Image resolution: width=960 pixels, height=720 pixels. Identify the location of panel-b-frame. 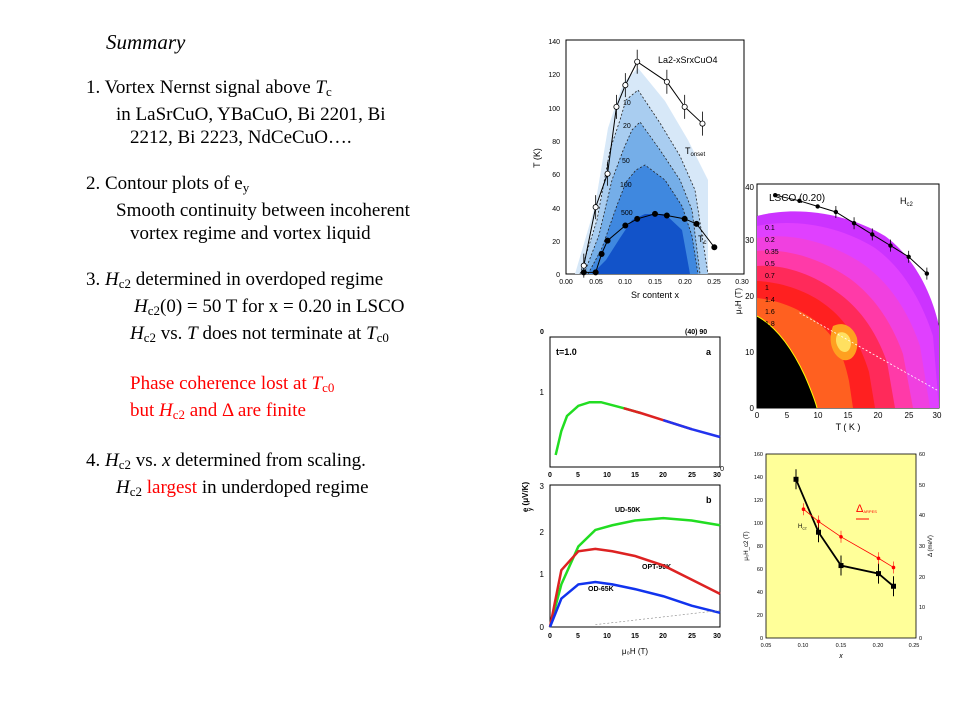
(635, 556).